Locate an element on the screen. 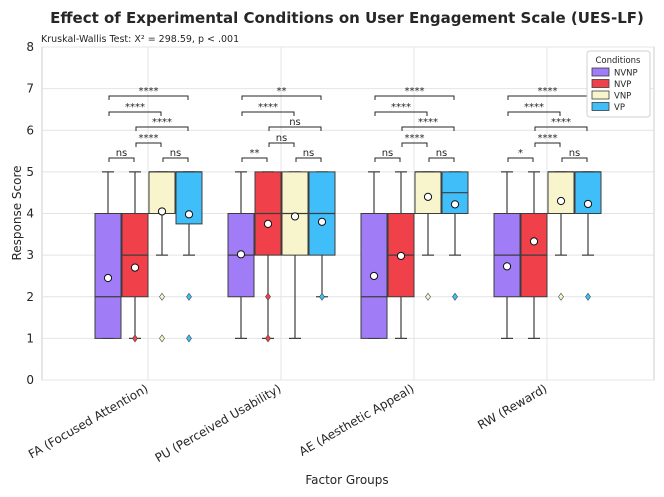 This screenshot has height=497, width=664. y-tick-labels: 0 1 2 3 4 5 6 7 8 is located at coordinates (30, 213).